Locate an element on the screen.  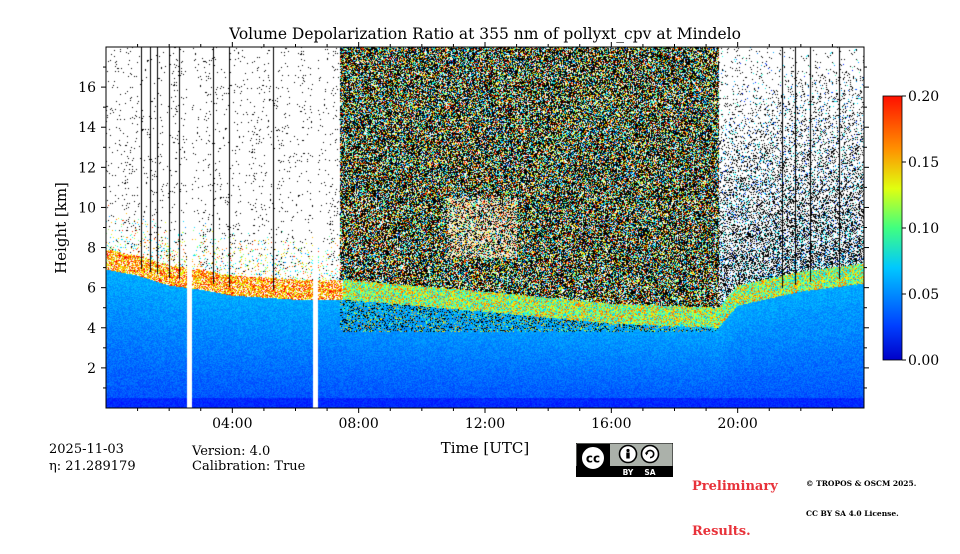
calibration-label: Calibration: True is located at coordinates (249, 466).